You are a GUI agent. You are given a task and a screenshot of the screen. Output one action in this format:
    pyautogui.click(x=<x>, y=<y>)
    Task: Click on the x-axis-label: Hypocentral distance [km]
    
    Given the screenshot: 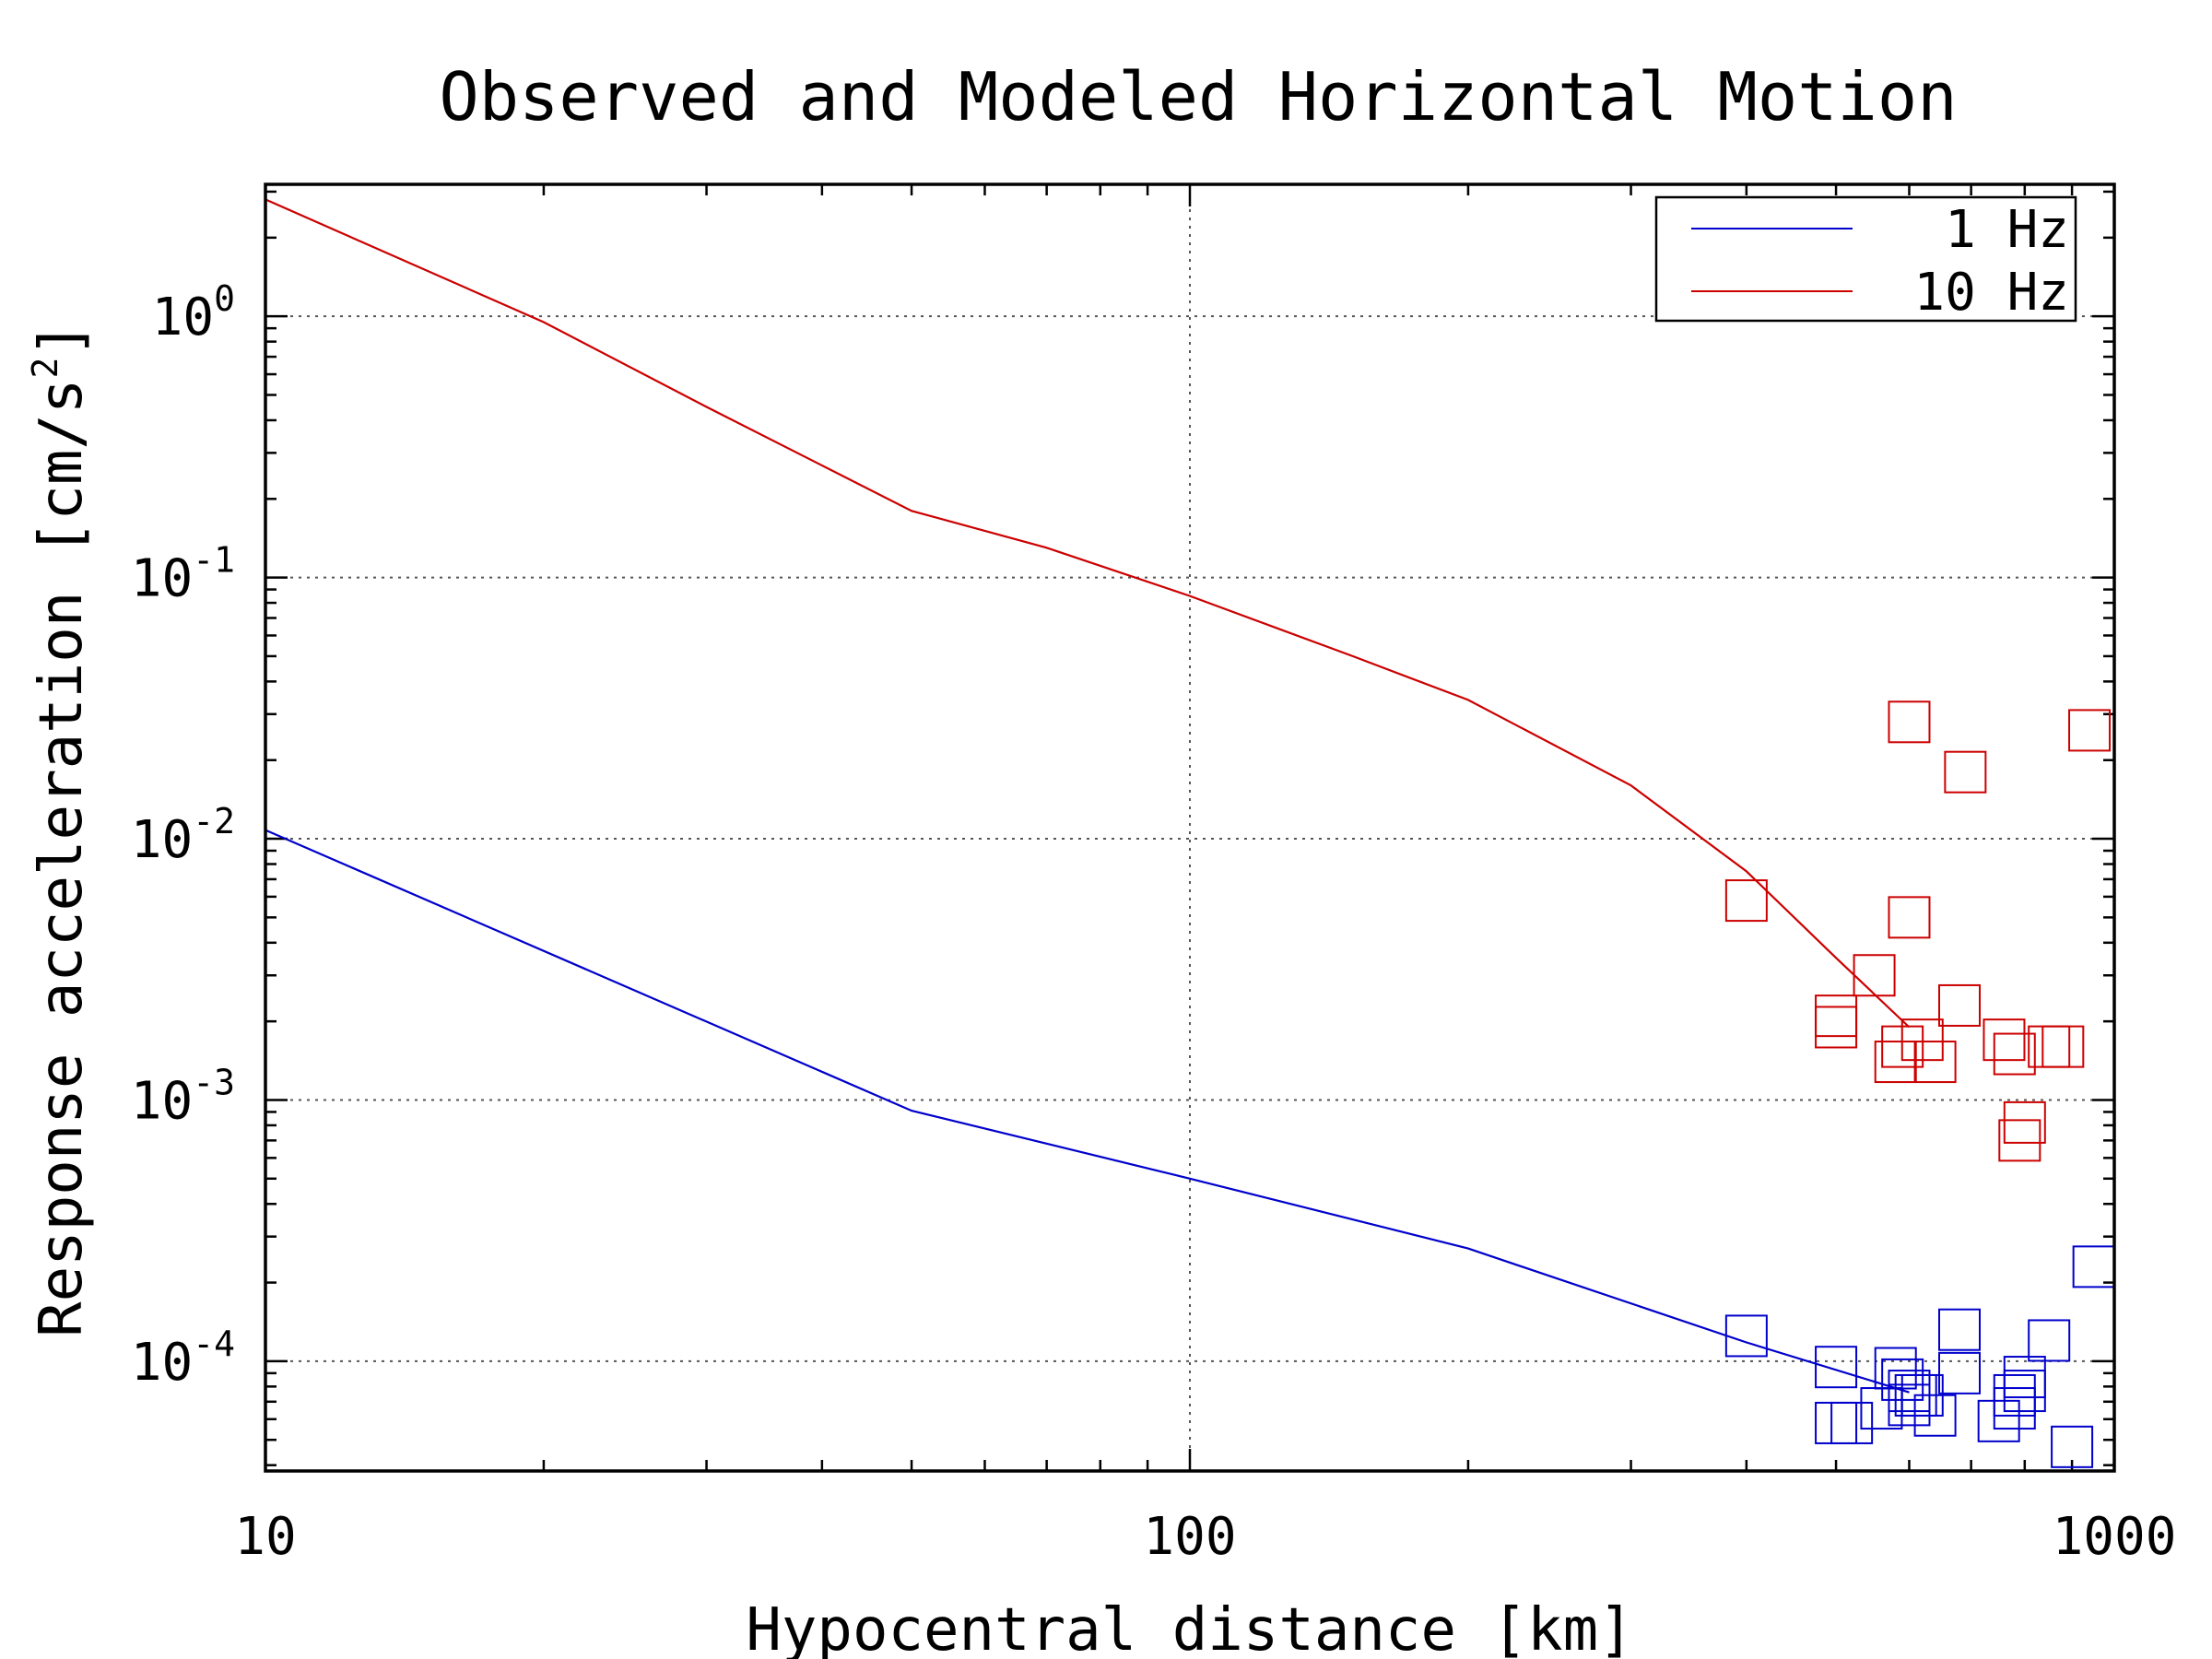 What is the action you would take?
    pyautogui.click(x=1189, y=1627)
    